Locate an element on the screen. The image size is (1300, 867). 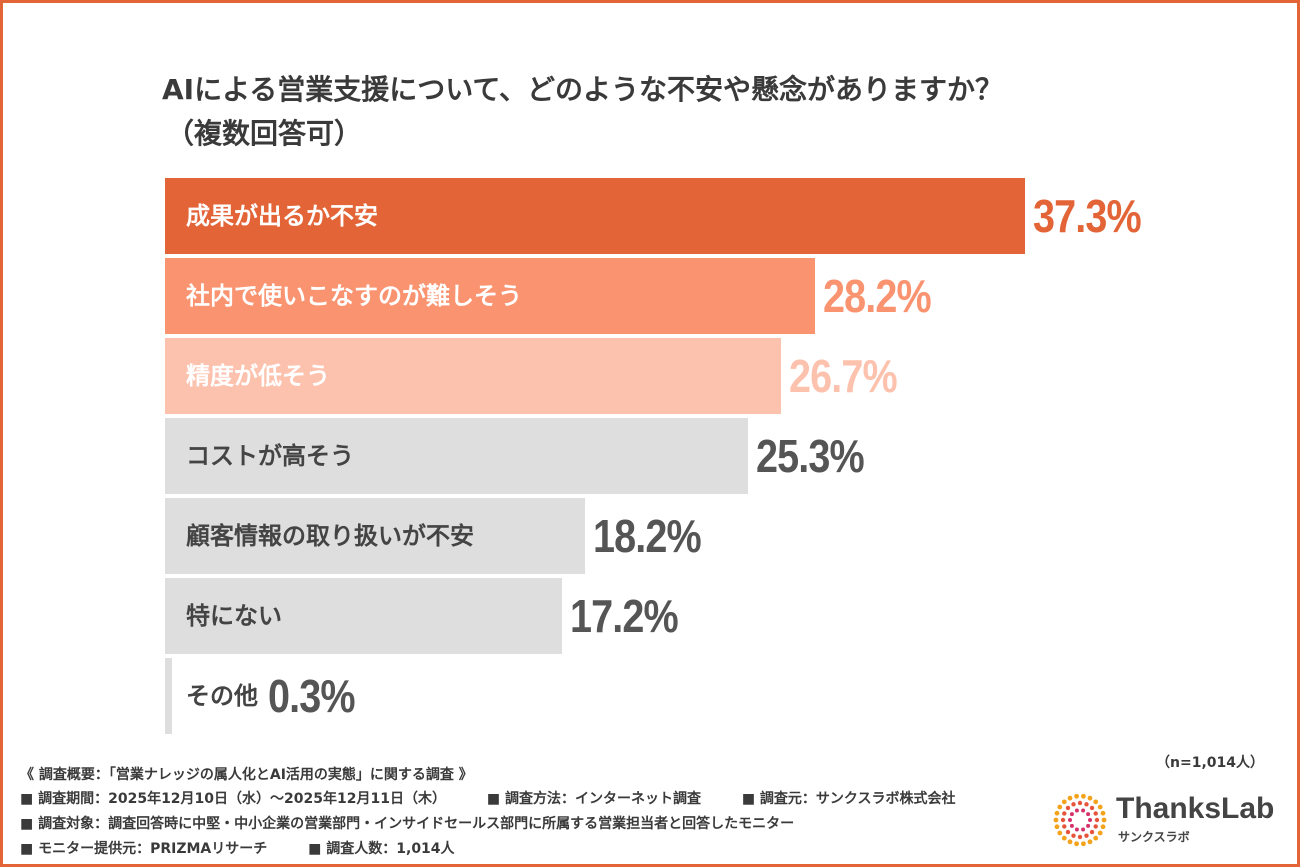
sample-size-note: （n=1,014人） is located at coordinates (1210, 763).